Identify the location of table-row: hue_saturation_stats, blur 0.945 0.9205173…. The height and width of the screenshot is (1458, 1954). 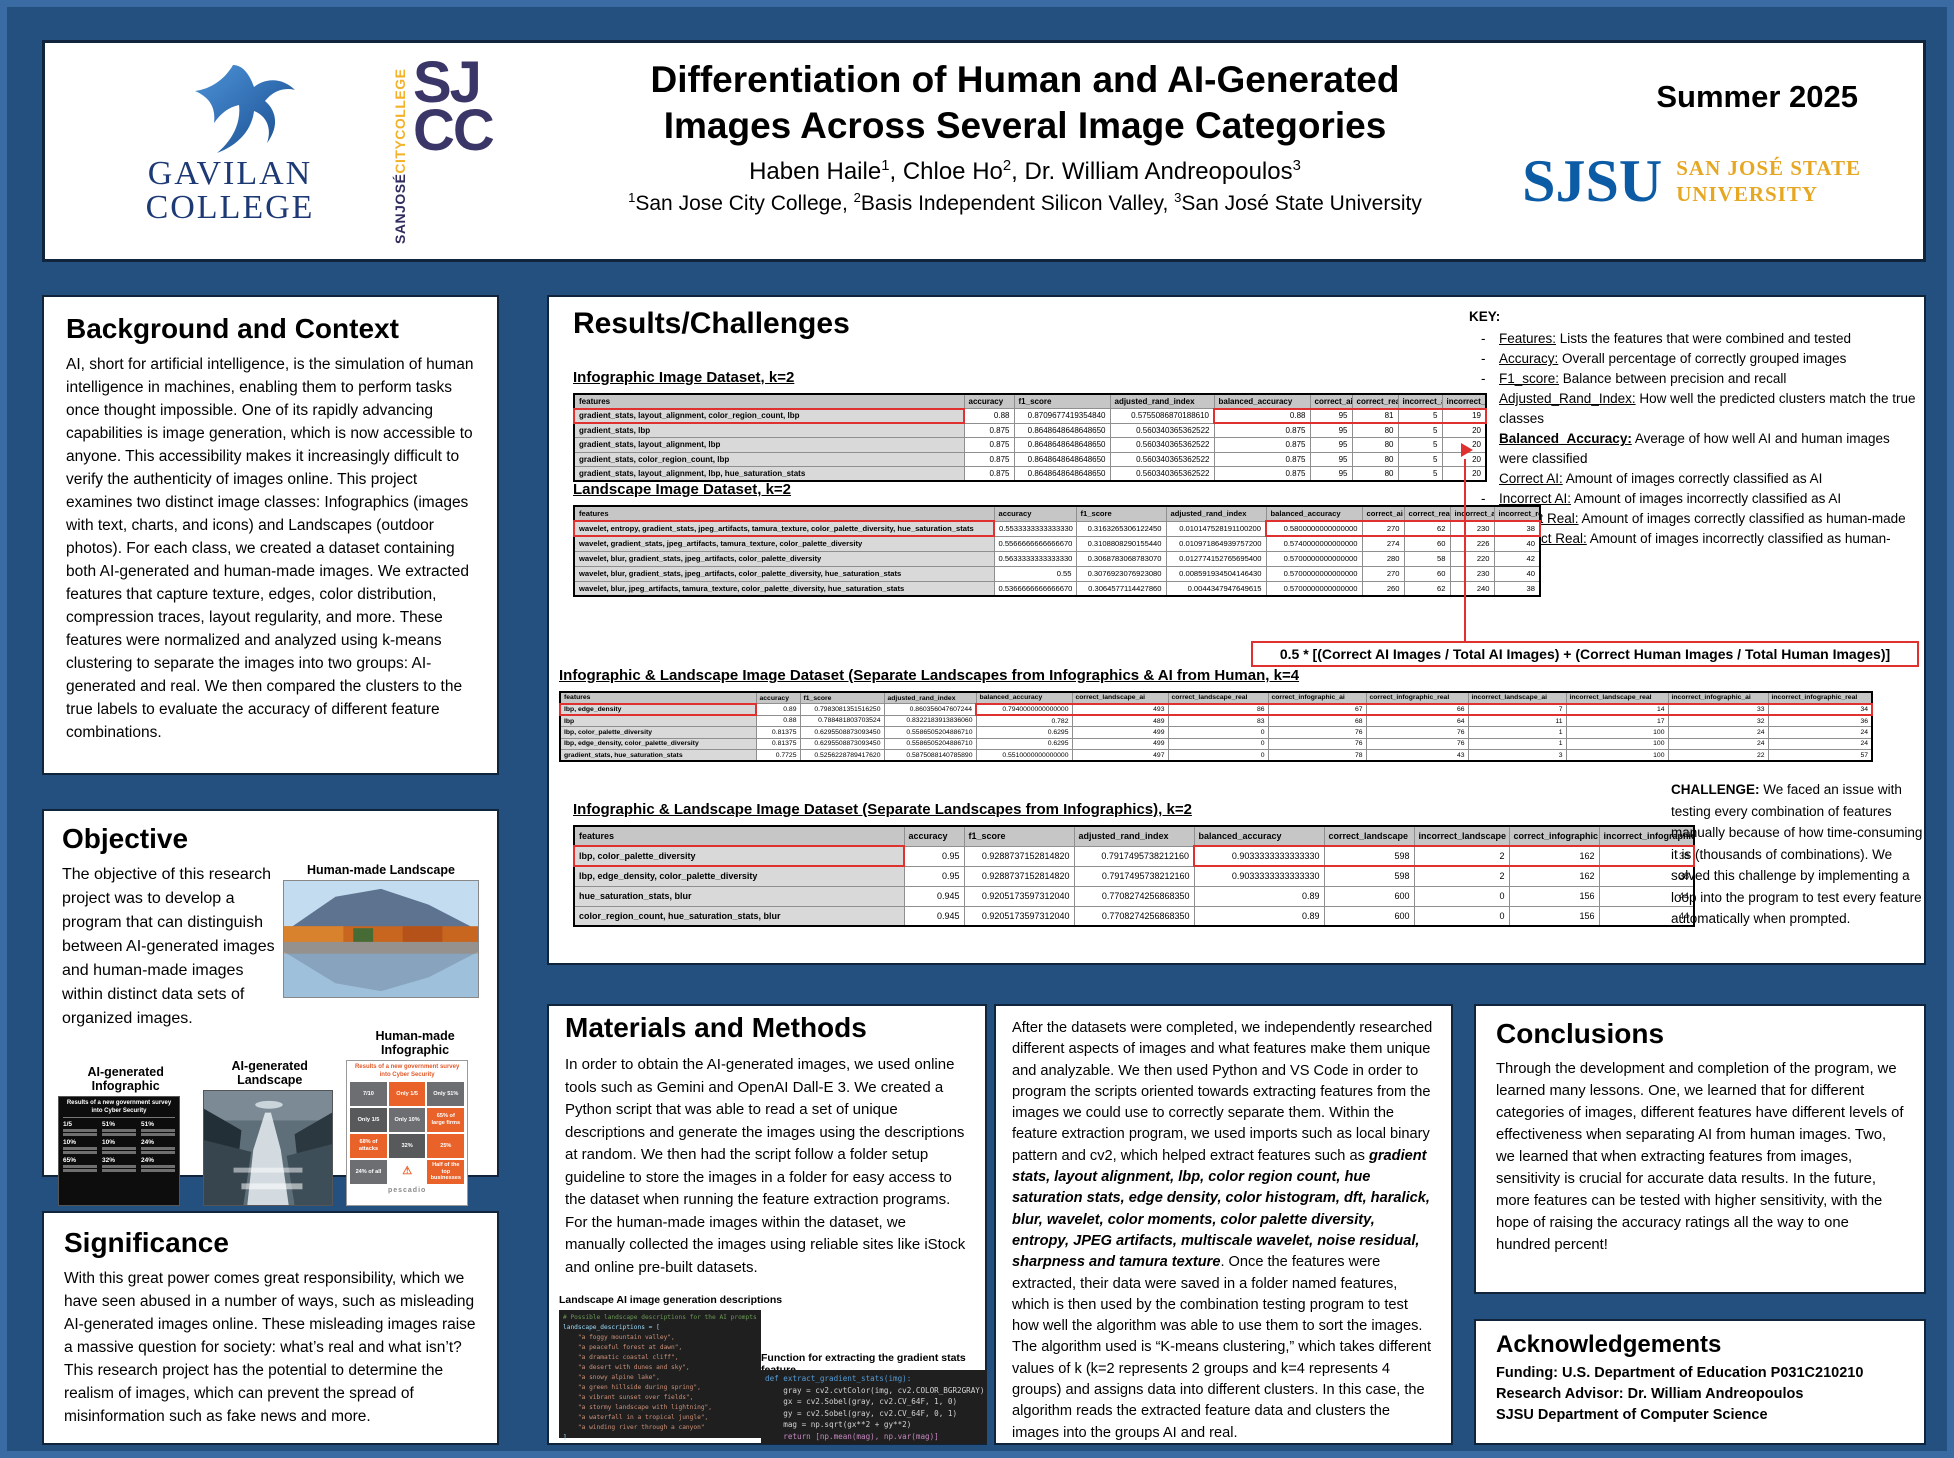
(1134, 896).